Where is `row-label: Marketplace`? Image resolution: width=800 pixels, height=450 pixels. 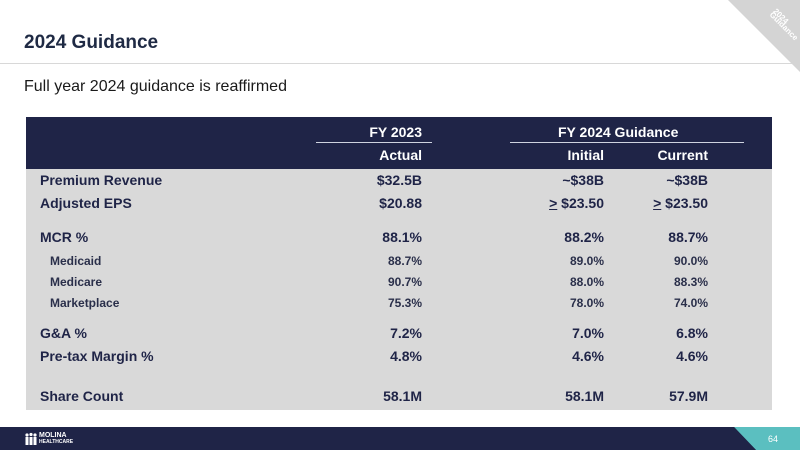 row-label: Marketplace is located at coordinates (85, 303).